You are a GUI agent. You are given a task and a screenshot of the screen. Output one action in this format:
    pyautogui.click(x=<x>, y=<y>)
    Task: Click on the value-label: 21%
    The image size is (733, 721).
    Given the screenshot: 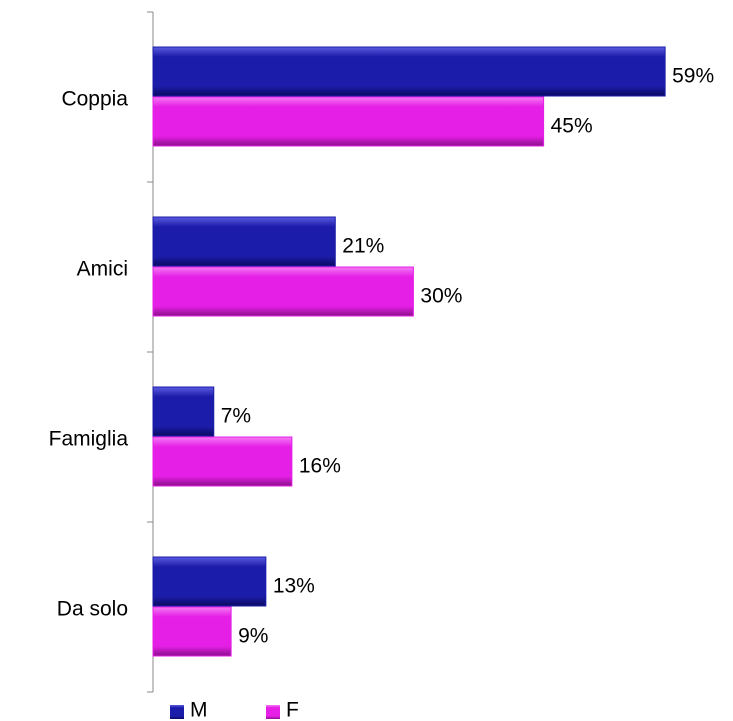 What is the action you would take?
    pyautogui.click(x=363, y=246)
    